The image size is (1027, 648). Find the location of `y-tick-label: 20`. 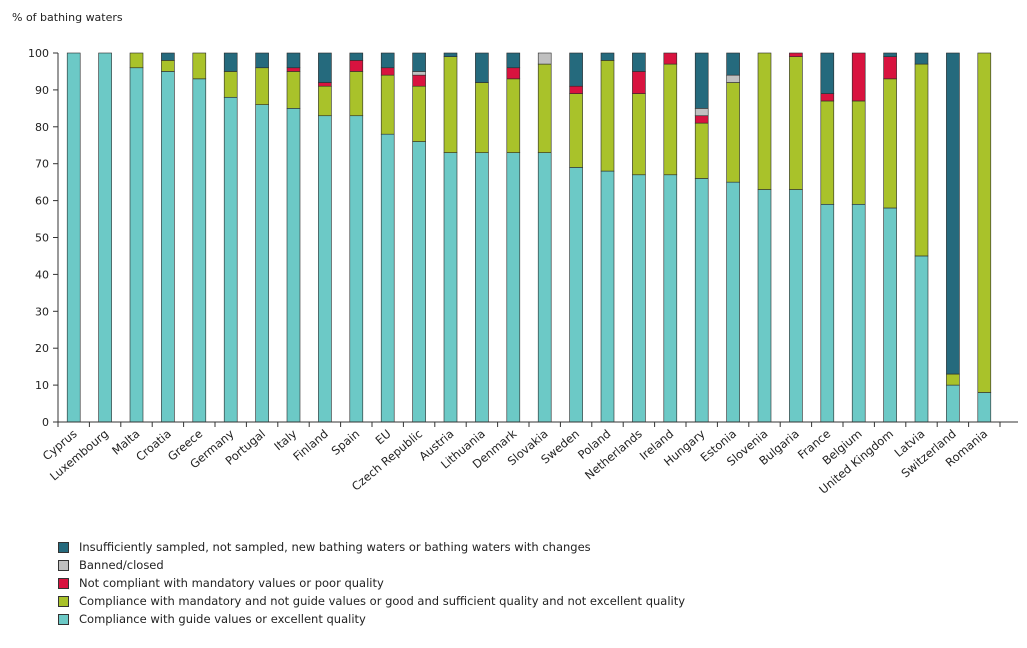

y-tick-label: 20 is located at coordinates (42, 348).